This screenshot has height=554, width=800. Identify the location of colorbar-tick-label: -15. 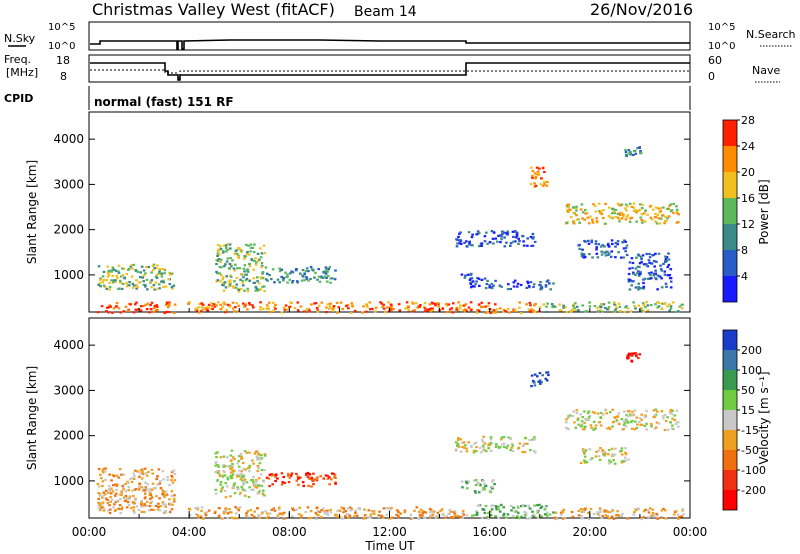
(750, 430).